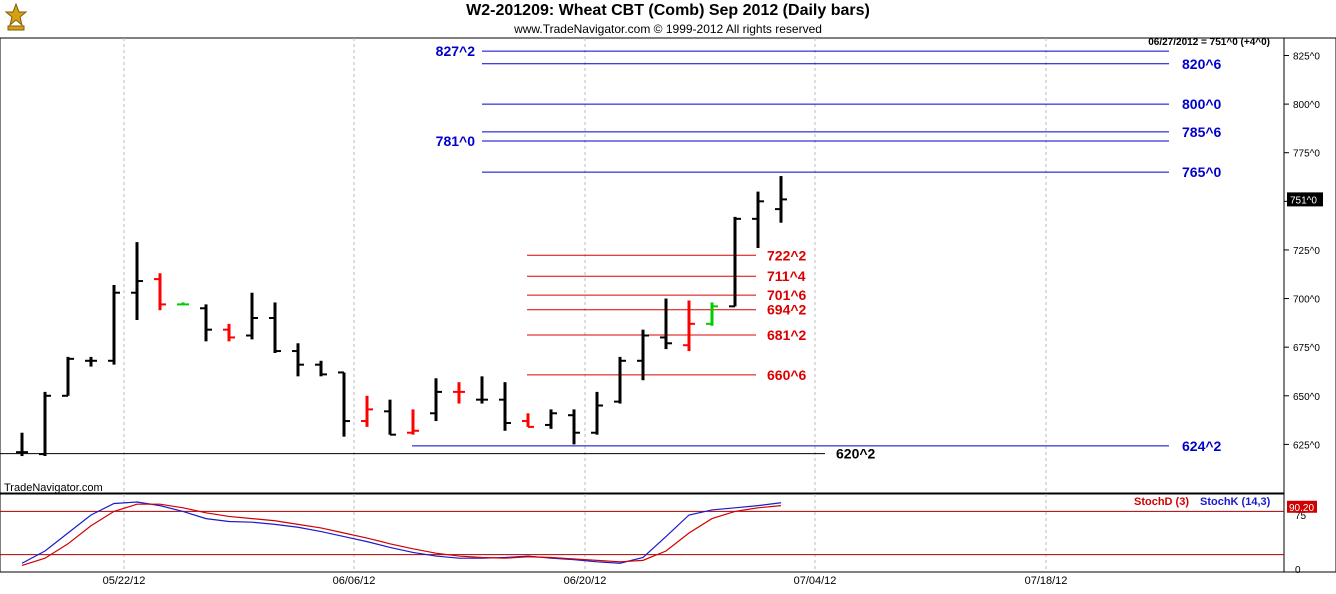  I want to click on last-price-tag, so click(1305, 199).